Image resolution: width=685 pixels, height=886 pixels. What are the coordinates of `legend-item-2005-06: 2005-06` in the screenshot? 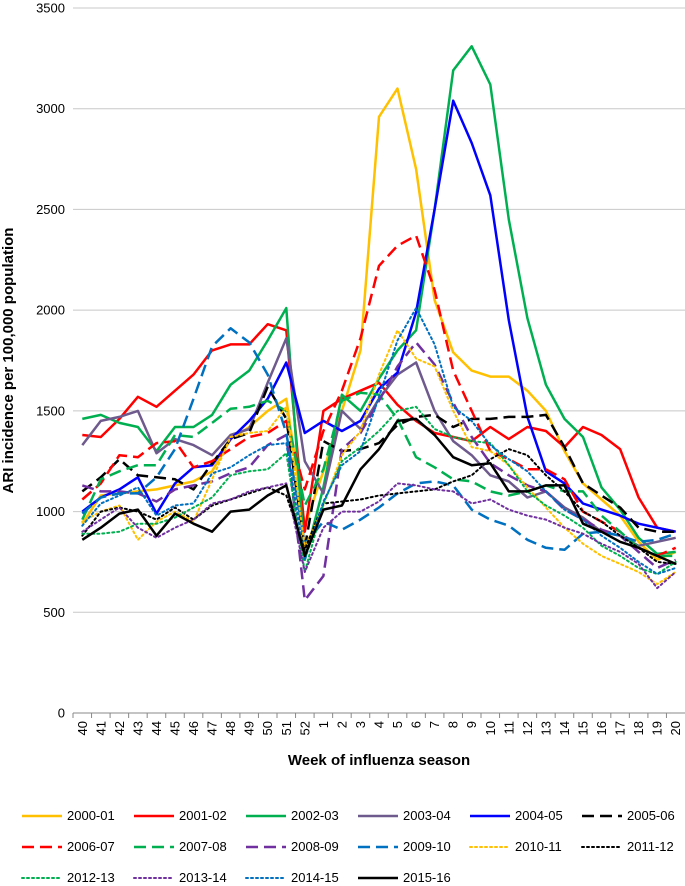 It's located at (628, 815).